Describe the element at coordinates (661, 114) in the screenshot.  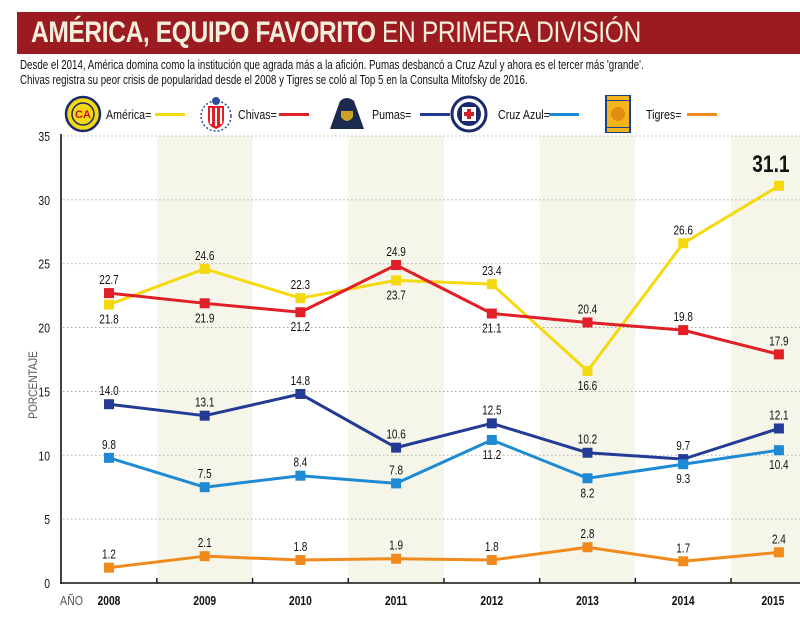
I see `legend-item-tigres: Tigres=` at that location.